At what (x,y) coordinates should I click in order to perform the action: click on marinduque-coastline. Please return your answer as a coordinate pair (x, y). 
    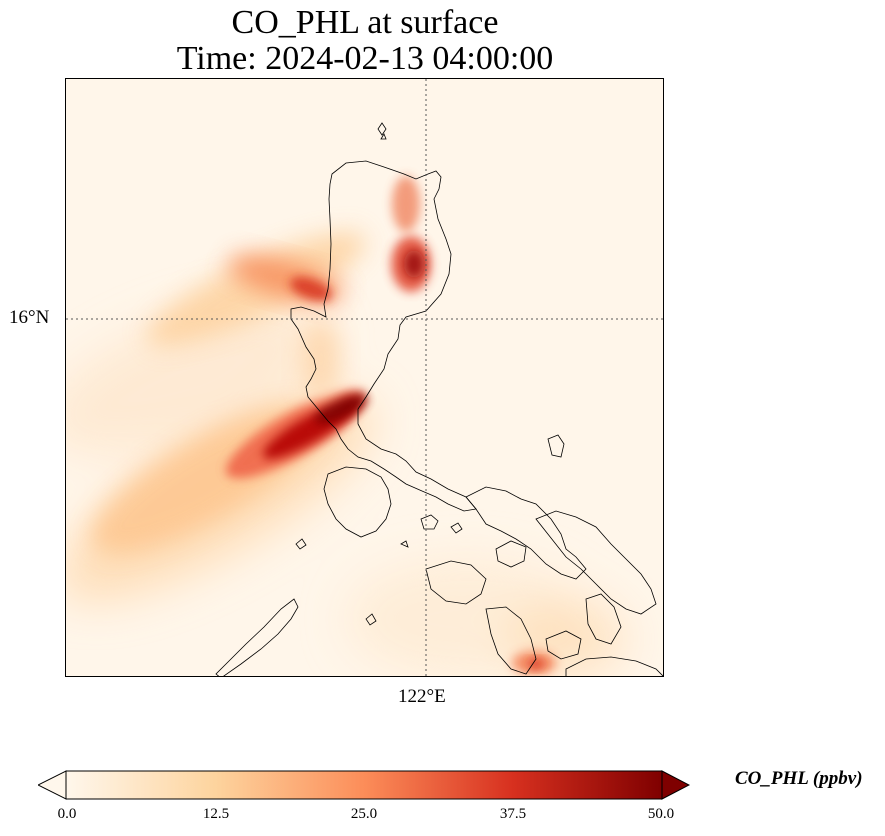
    Looking at the image, I should click on (429, 522).